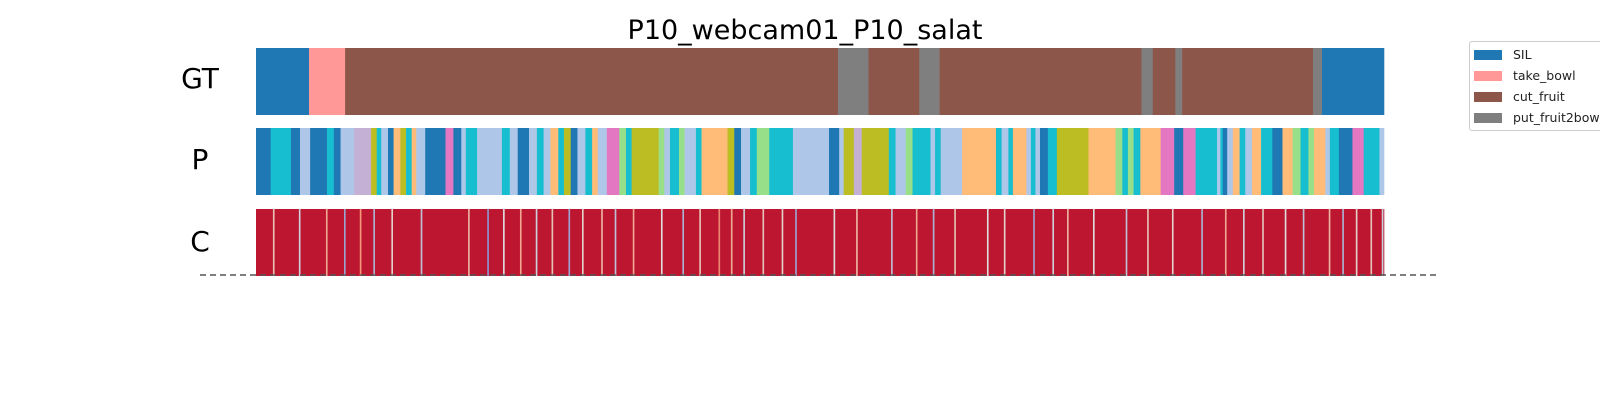 This screenshot has width=1600, height=400. I want to click on legend-item: SIL, so click(1503, 54).